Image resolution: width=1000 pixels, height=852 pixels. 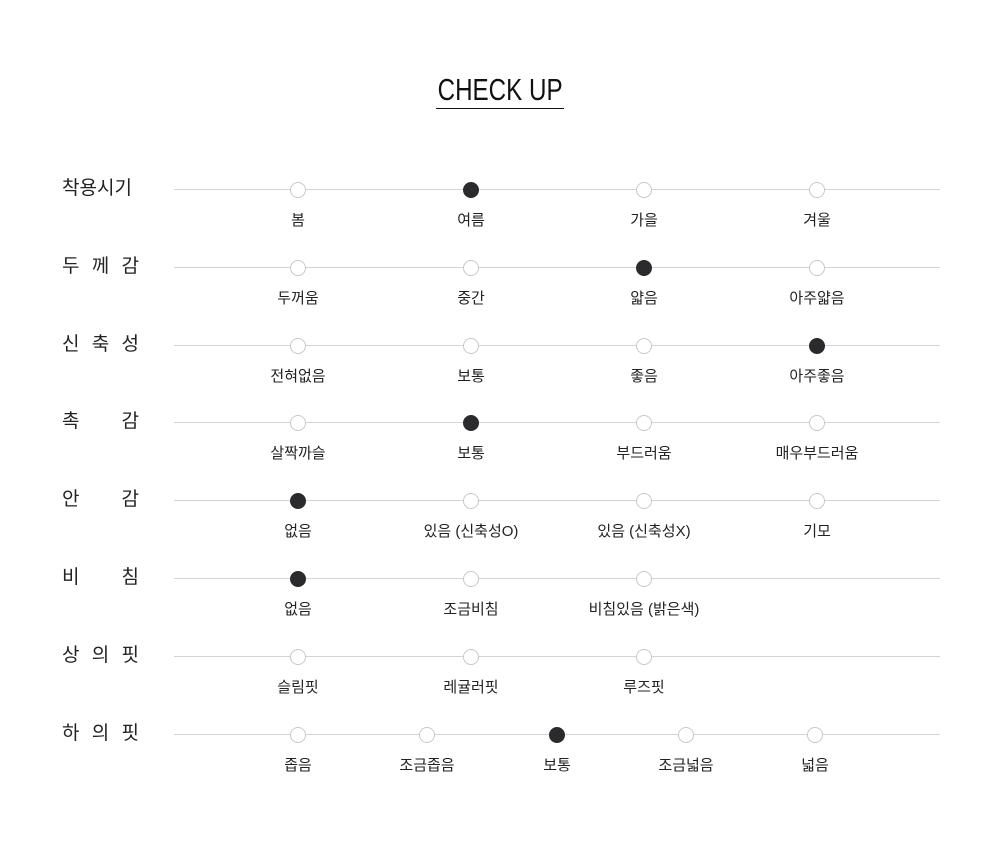 What do you see at coordinates (471, 609) in the screenshot?
I see `option-label: 조금비침` at bounding box center [471, 609].